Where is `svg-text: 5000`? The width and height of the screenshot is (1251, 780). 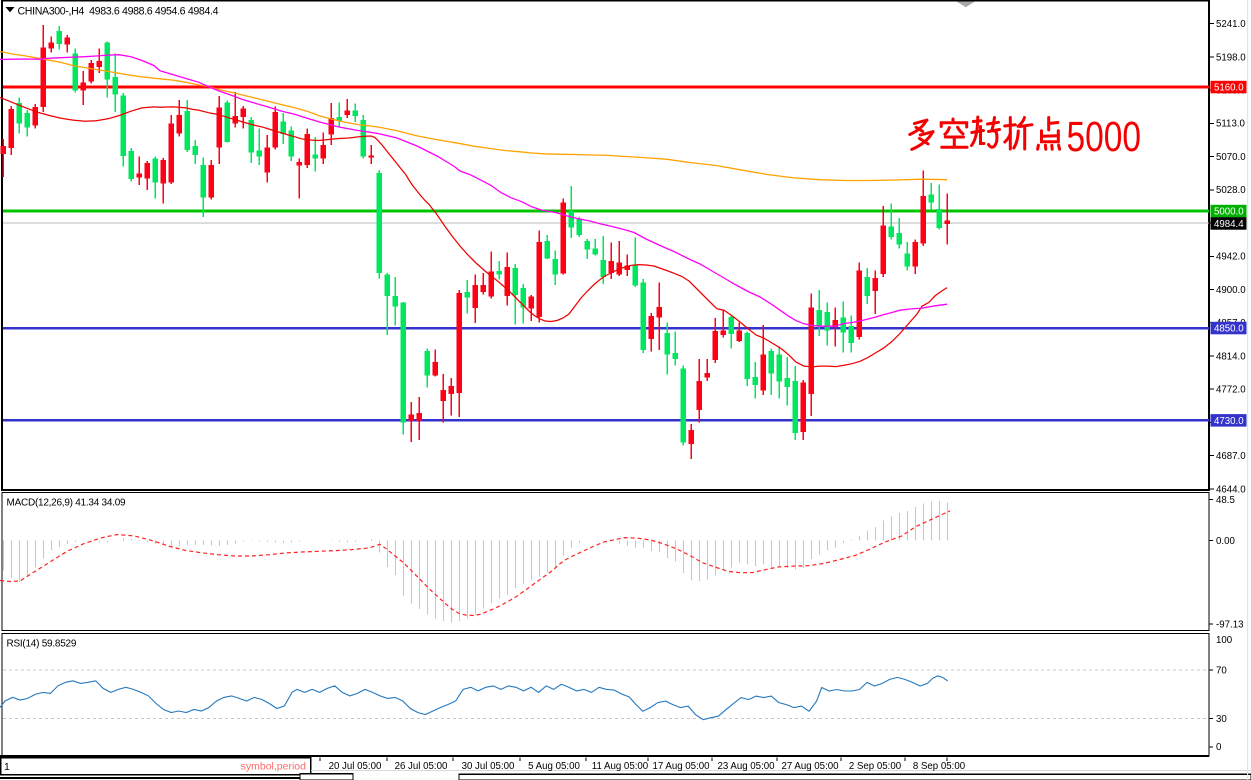
svg-text: 5000 is located at coordinates (1104, 137).